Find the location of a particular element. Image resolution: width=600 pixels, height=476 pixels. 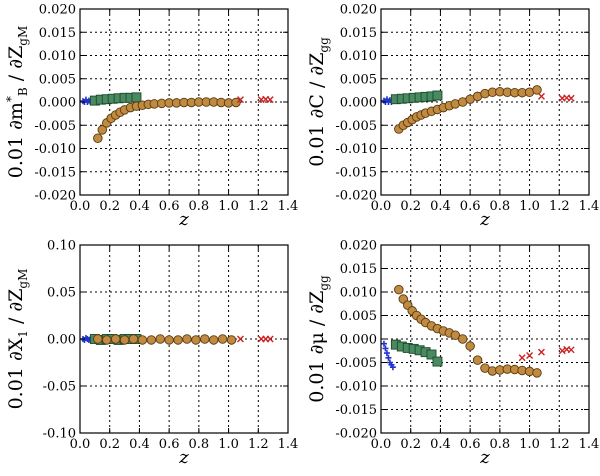

series-low-z is located at coordinates (388, 355).